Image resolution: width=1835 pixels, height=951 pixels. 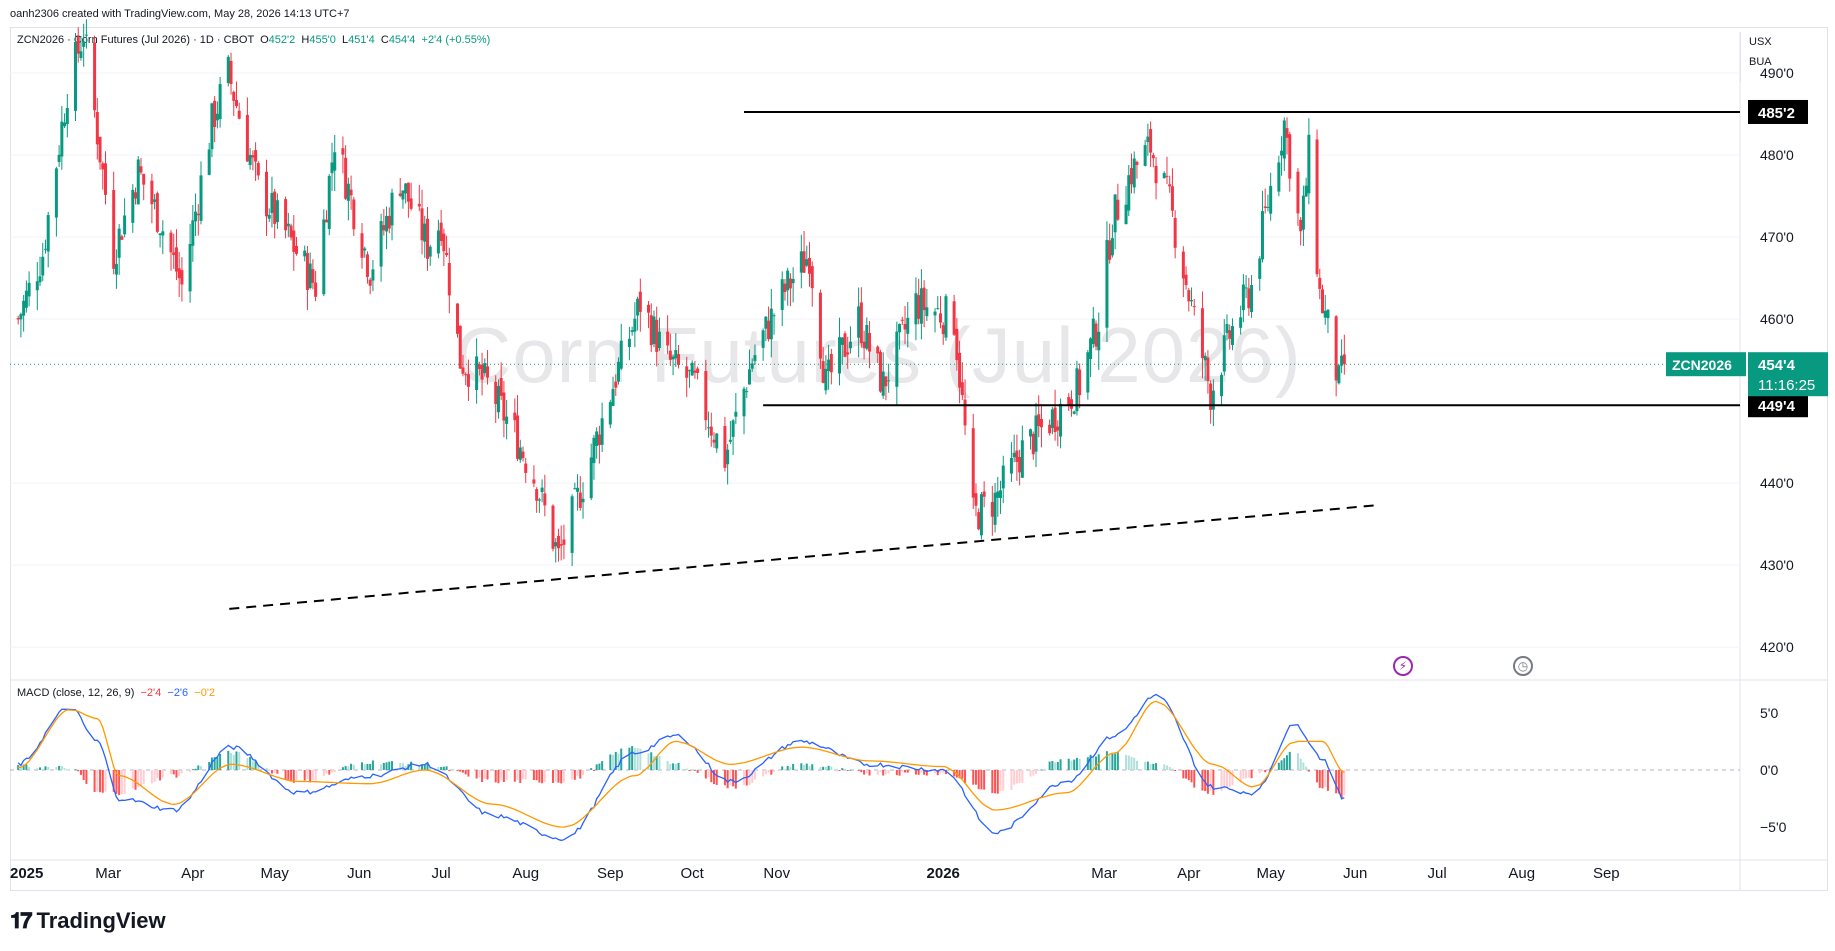 What do you see at coordinates (1760, 42) in the screenshot?
I see `currency-label: USX` at bounding box center [1760, 42].